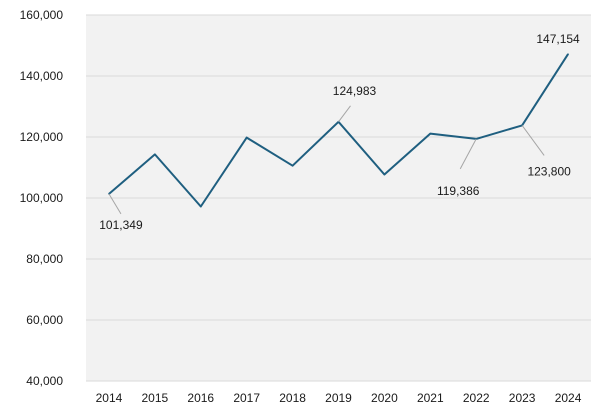  What do you see at coordinates (558, 39) in the screenshot?
I see `data-label: 147,154` at bounding box center [558, 39].